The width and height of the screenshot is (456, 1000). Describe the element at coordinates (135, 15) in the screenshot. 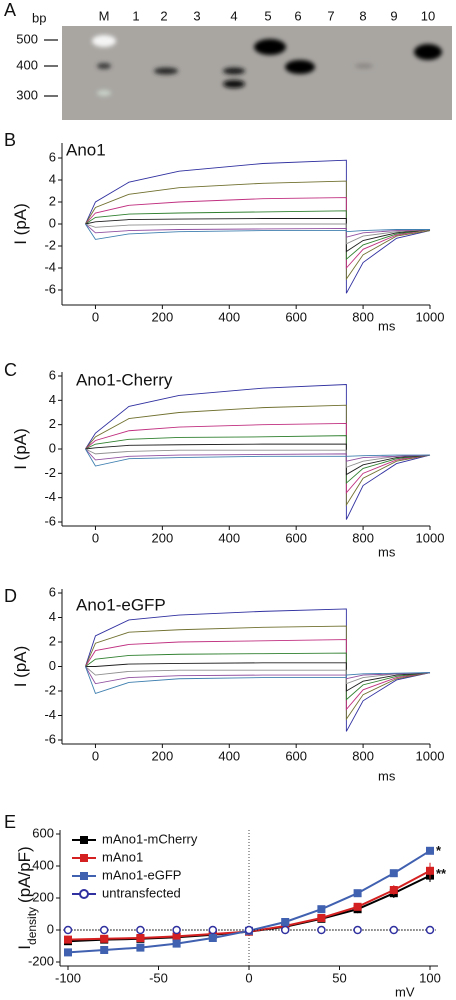

I see `lane-label: 1` at that location.